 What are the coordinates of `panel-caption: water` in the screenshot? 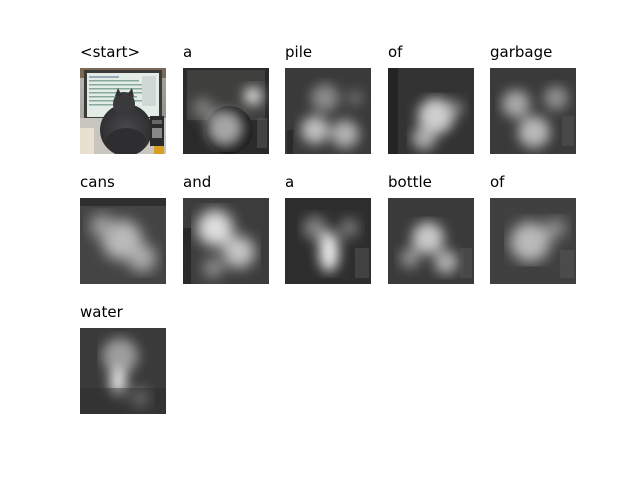 It's located at (101, 312).